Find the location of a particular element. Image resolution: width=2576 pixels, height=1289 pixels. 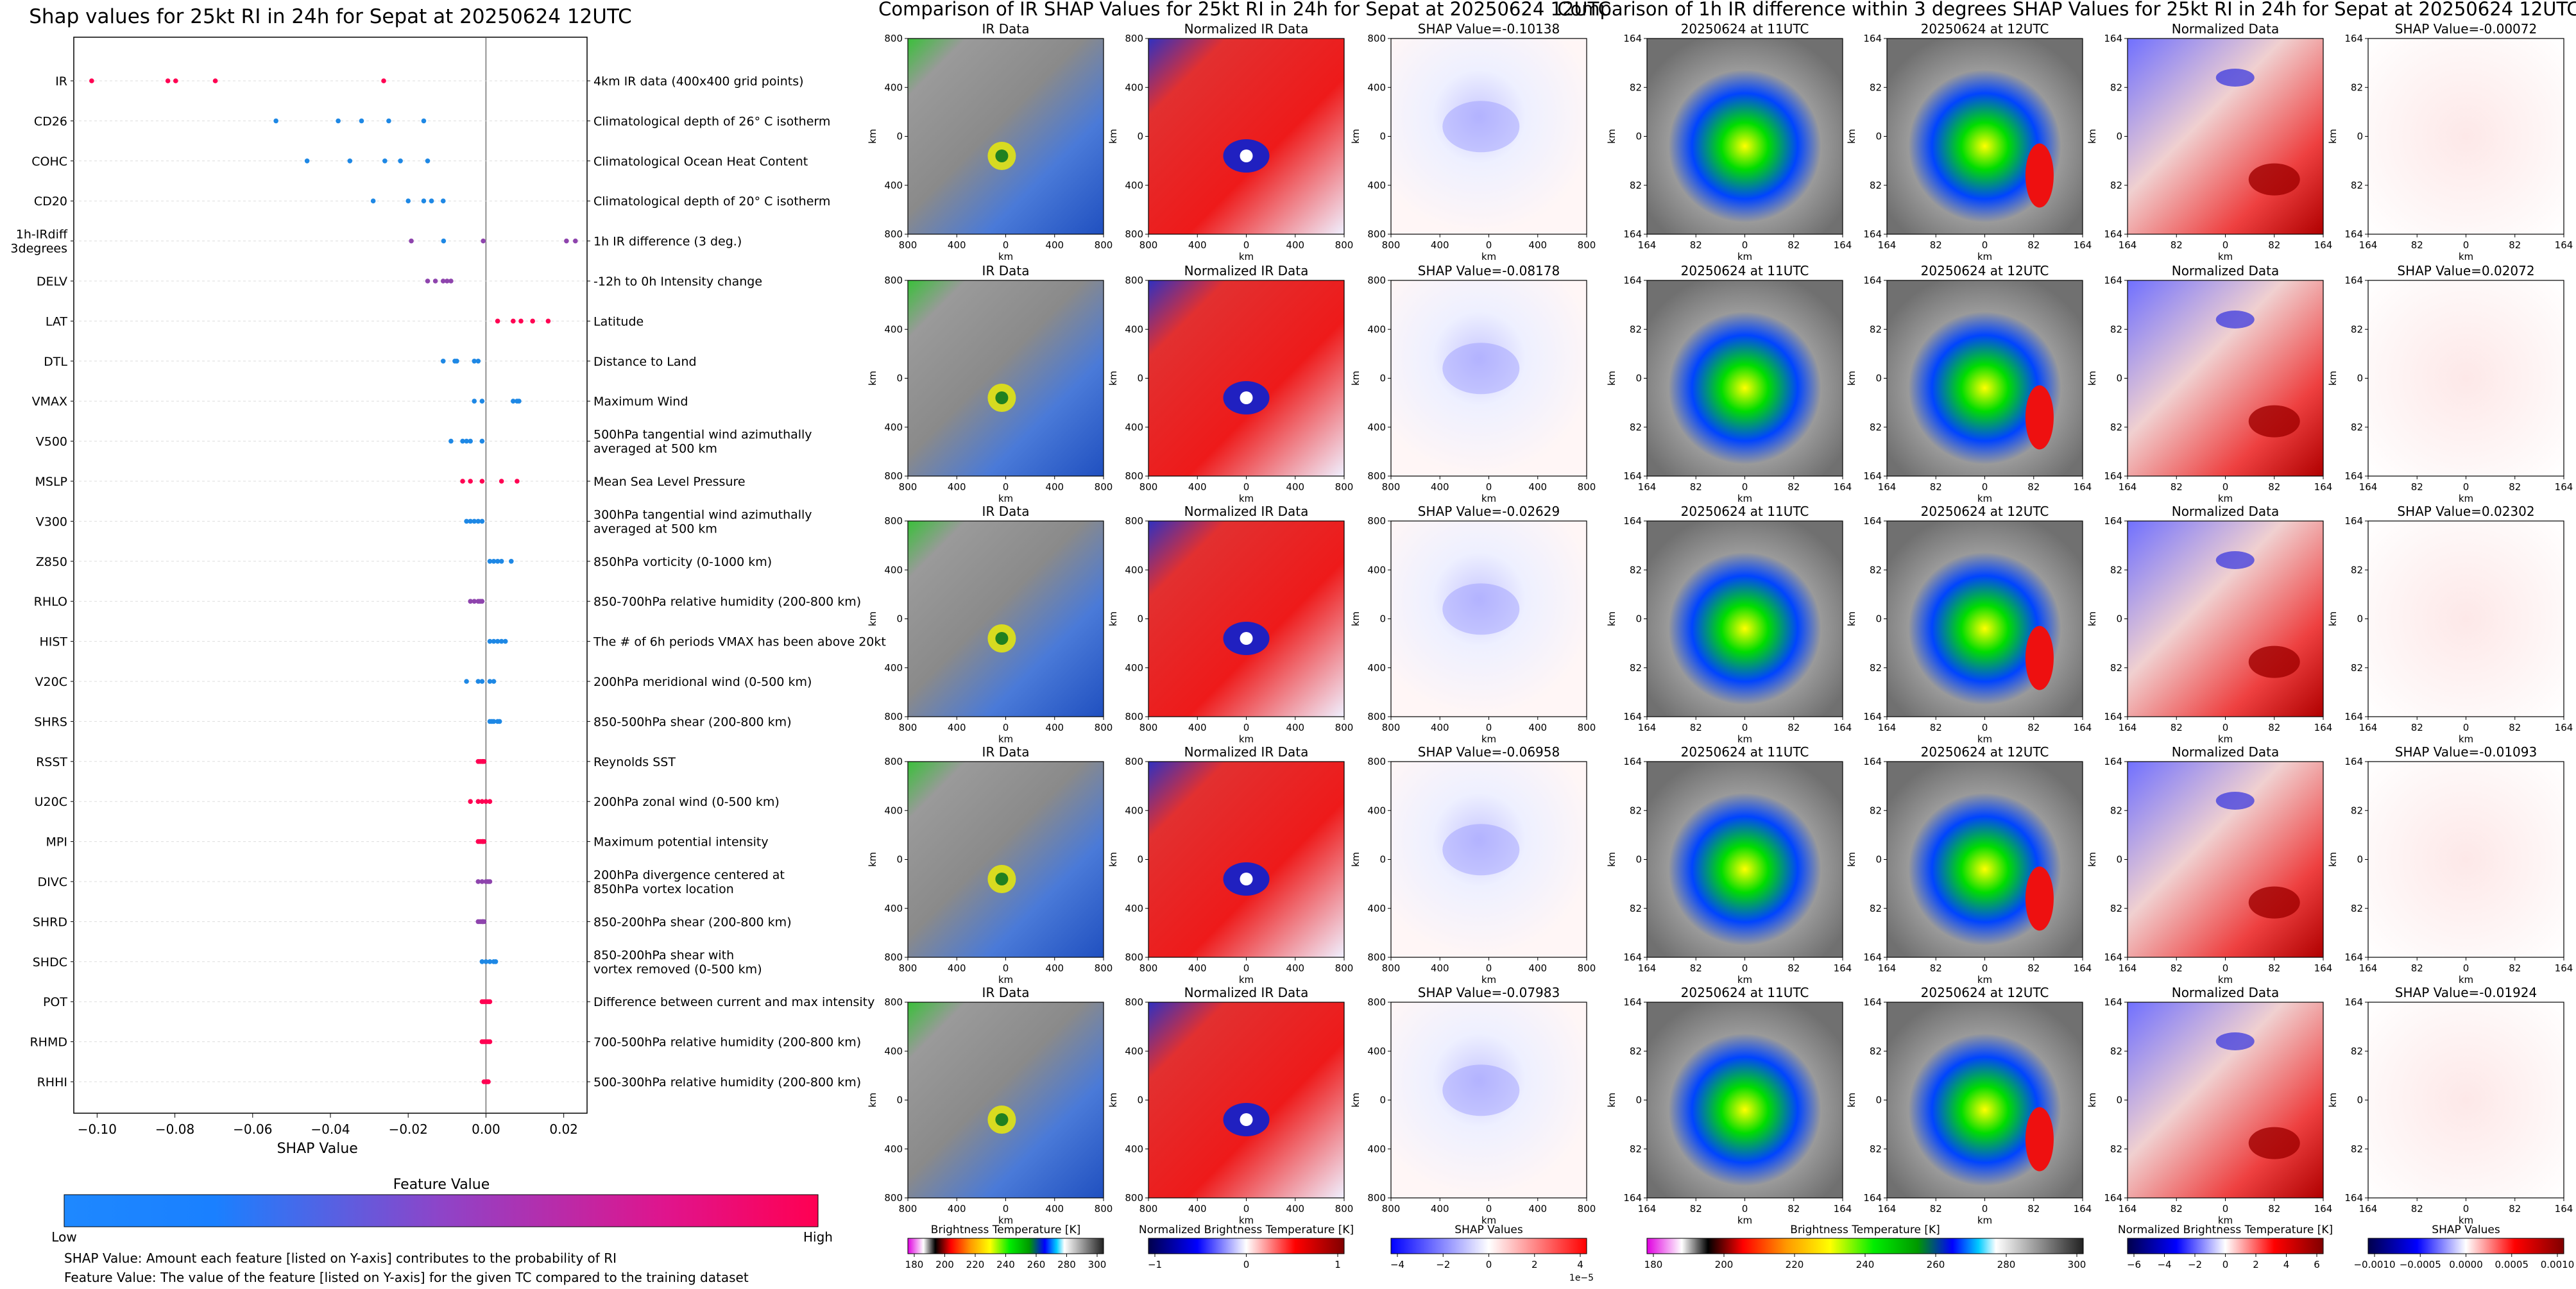

ir-image-panel is located at coordinates (1489, 136).